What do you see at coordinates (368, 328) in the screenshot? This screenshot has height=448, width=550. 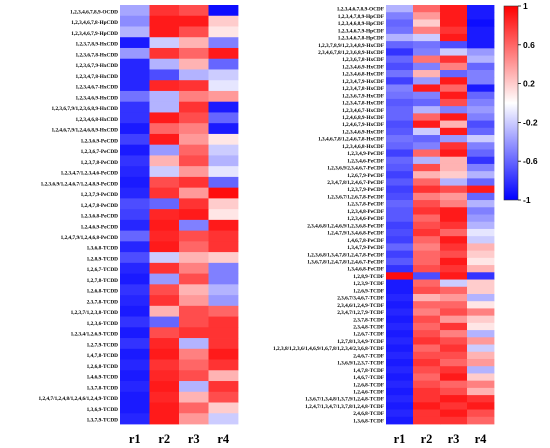 I see `row-label: 2,3,4,8-TCDF` at bounding box center [368, 328].